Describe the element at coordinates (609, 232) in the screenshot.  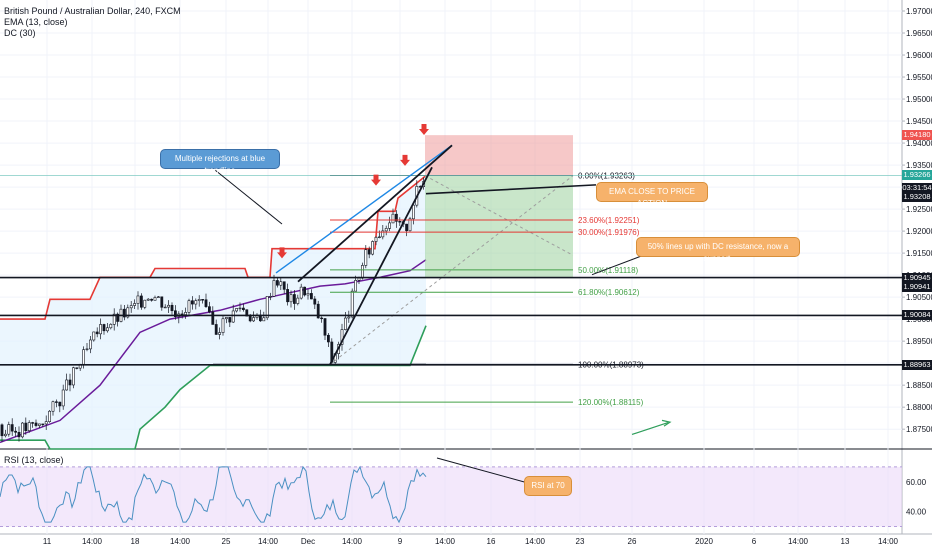
I see `fib-level-label: 30.00%(1.91976)` at that location.